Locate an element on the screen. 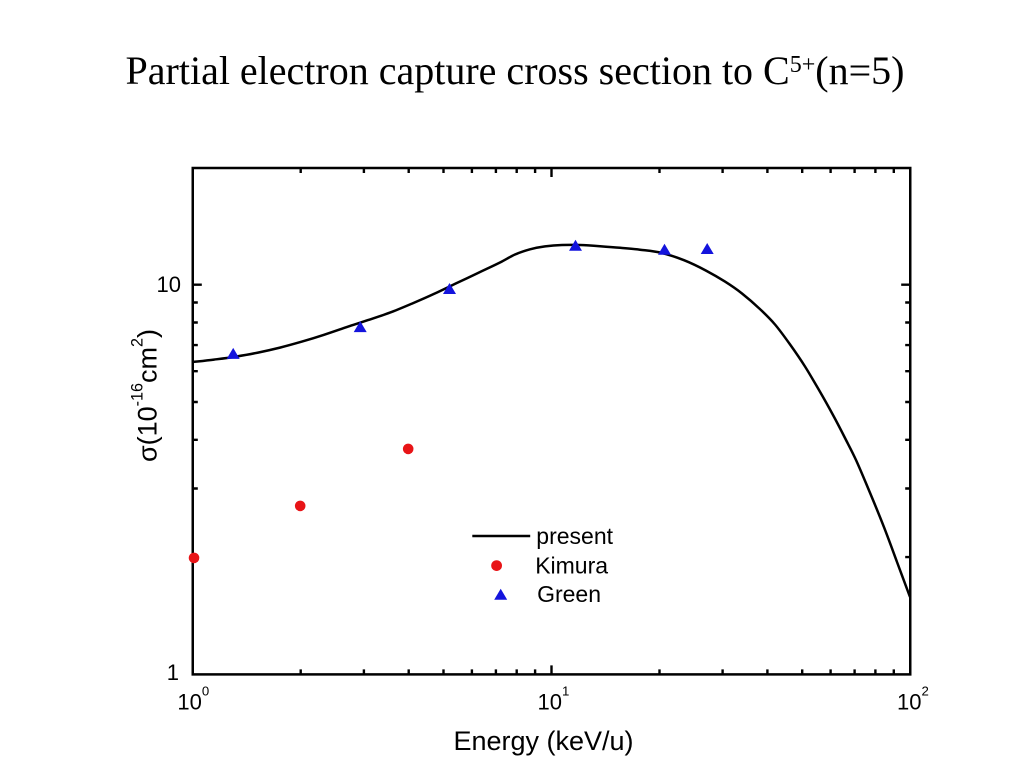 This screenshot has width=1024, height=768. svg-text: Energy (keV/u) is located at coordinates (543, 741).